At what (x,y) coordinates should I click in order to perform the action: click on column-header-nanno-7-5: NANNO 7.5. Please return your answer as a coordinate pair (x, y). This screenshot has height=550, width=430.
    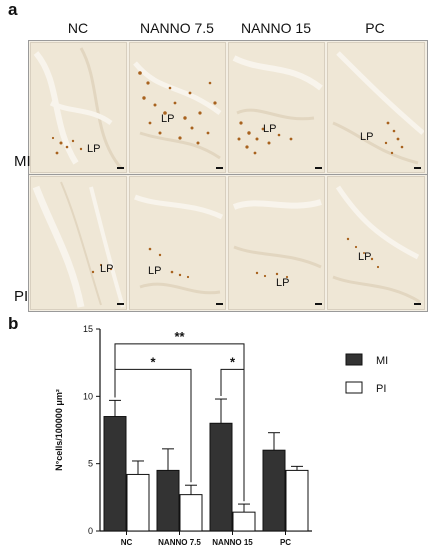
    Looking at the image, I should click on (177, 28).